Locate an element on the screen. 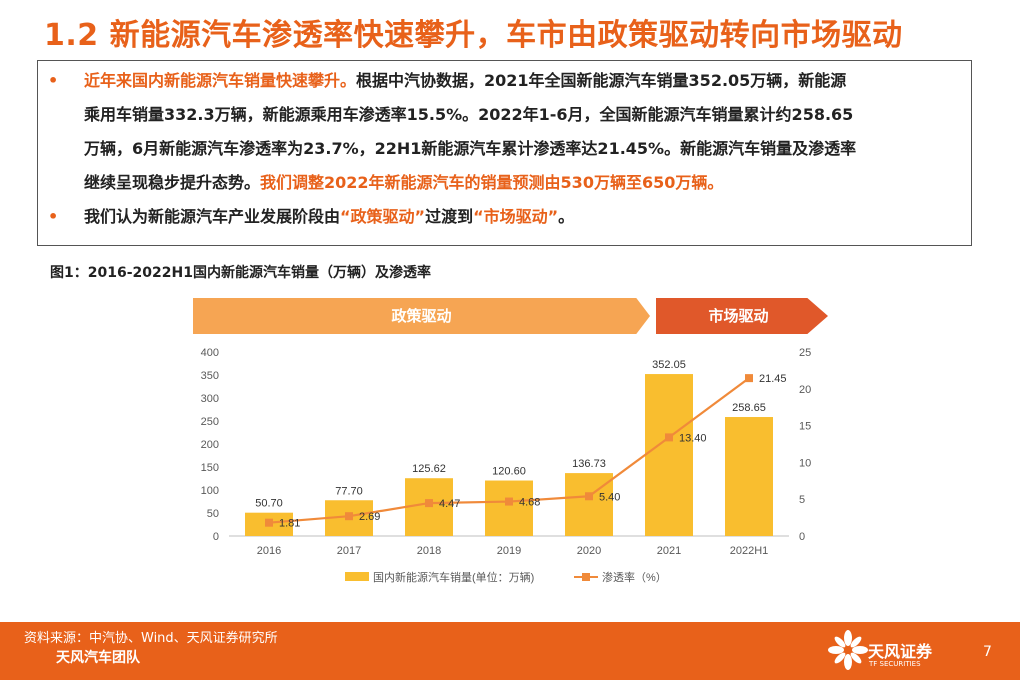  market-phase-arrow: 市场驱动 is located at coordinates (742, 316).